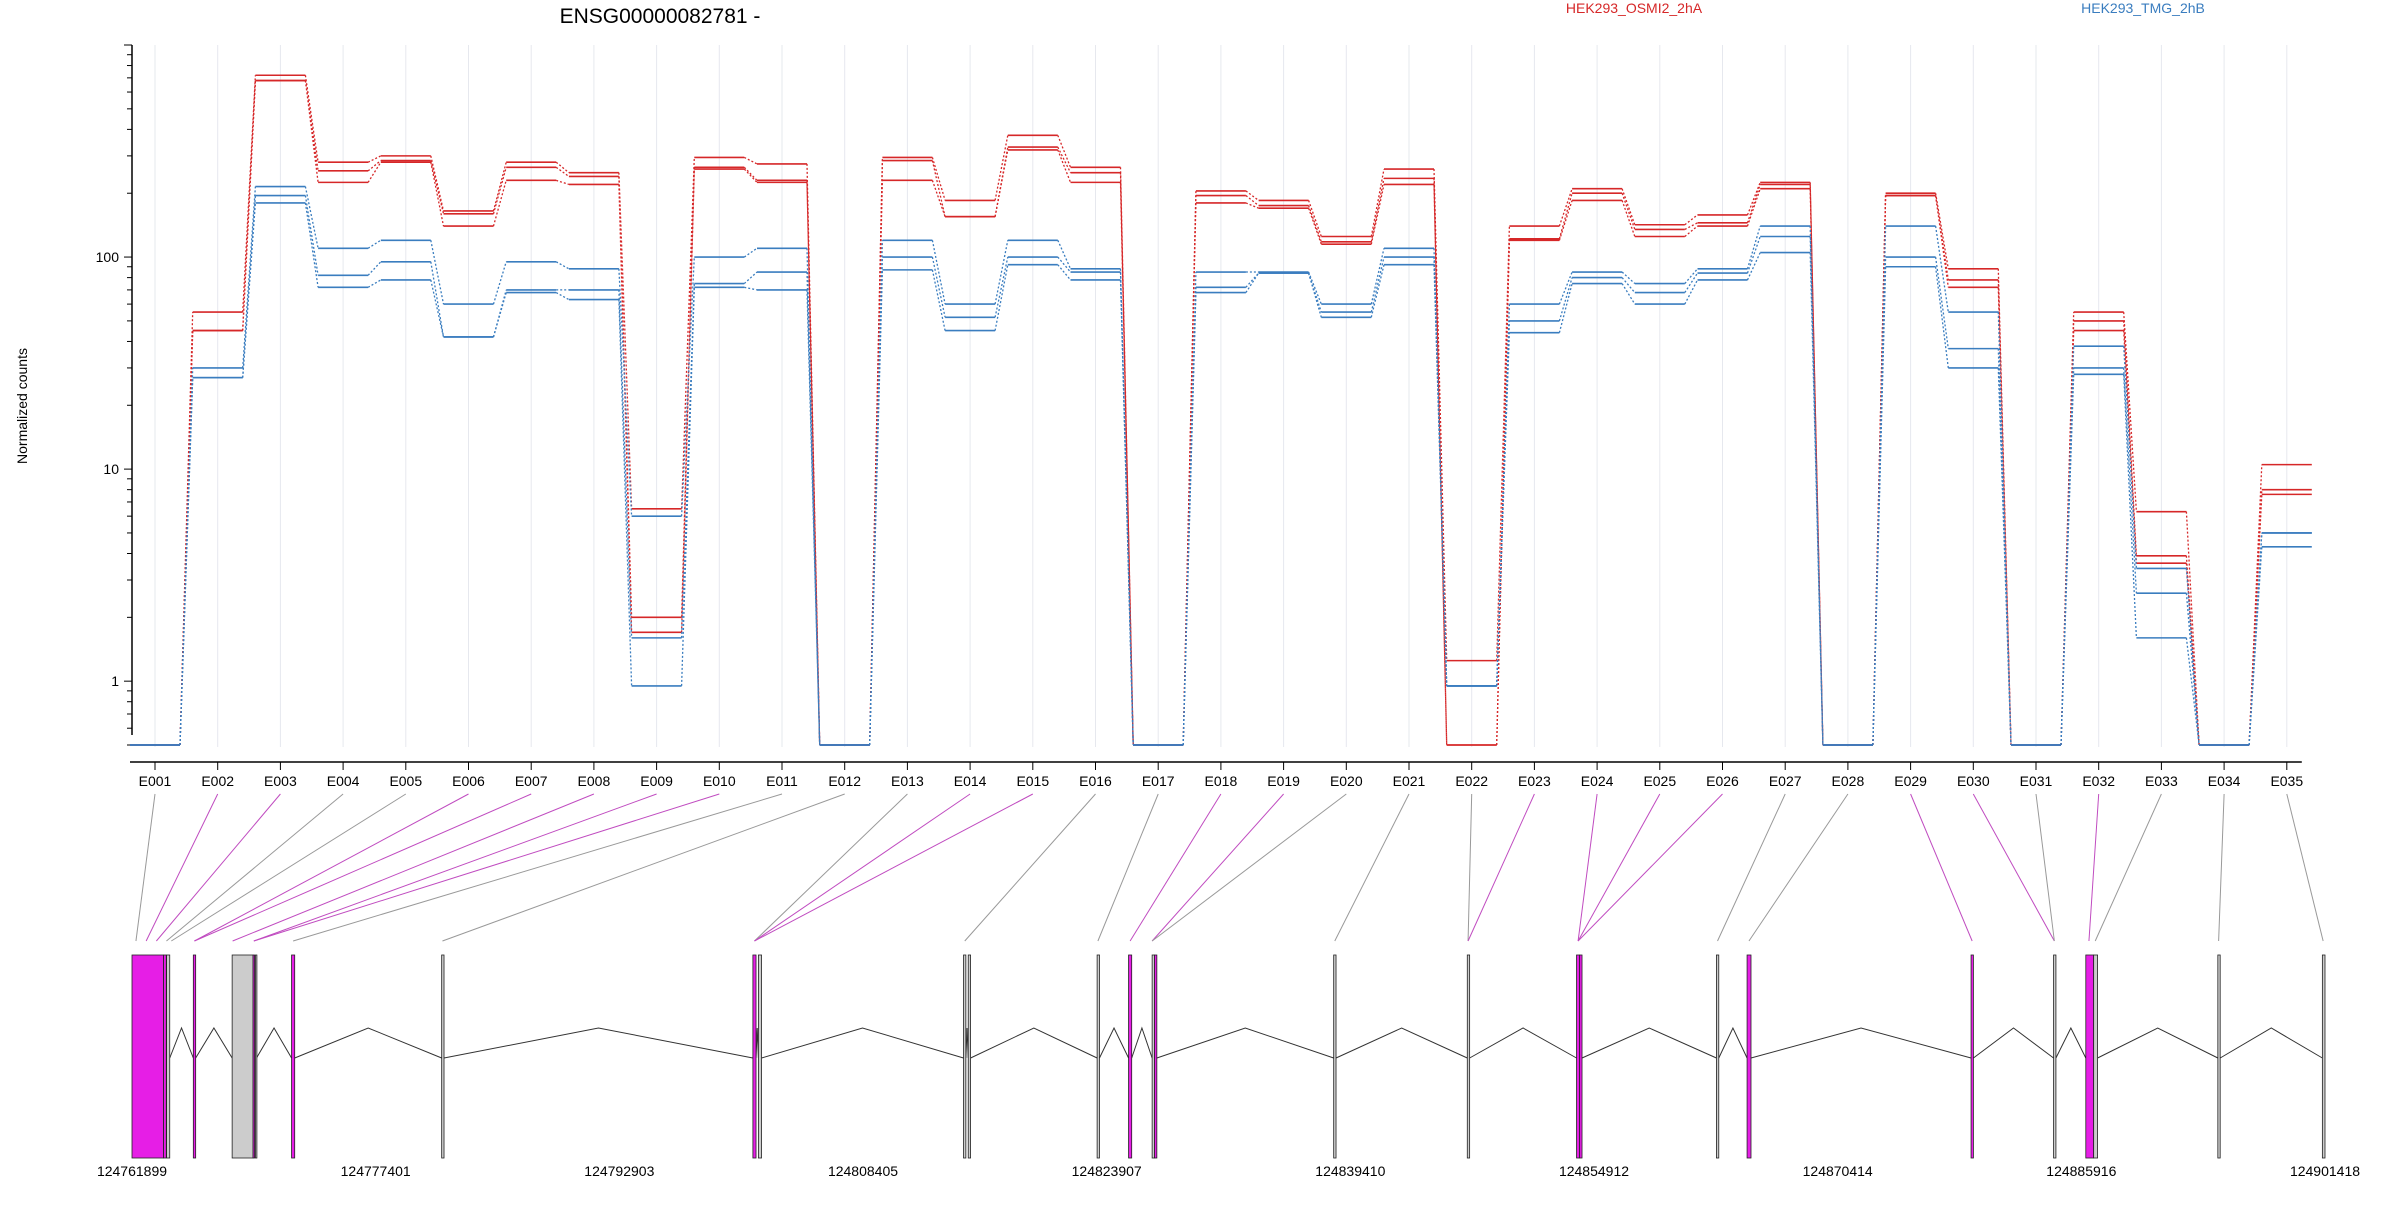 This screenshot has width=2400, height=1205. Describe the element at coordinates (719, 781) in the screenshot. I see `exon-label: E010` at that location.